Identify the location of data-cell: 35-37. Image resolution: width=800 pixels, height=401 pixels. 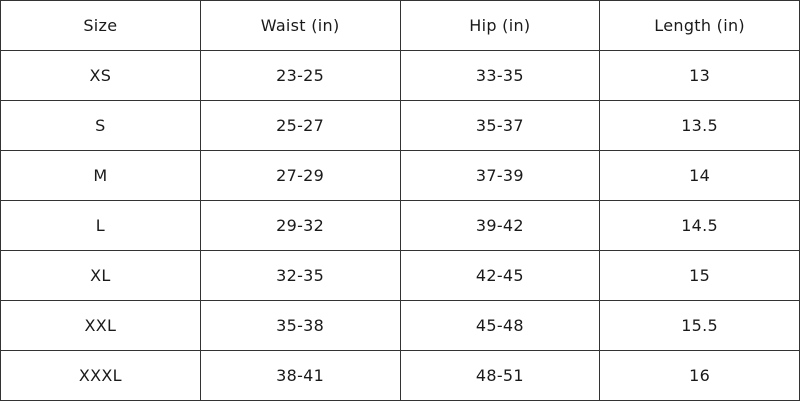
(500, 125).